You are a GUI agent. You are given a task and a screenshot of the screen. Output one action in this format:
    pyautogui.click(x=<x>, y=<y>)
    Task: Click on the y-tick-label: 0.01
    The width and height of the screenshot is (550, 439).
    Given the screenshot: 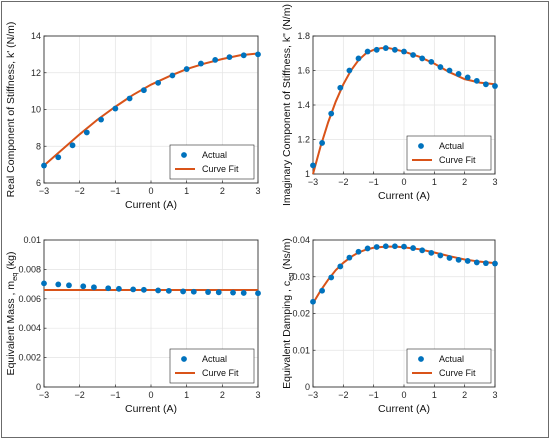 What is the action you would take?
    pyautogui.click(x=32, y=240)
    